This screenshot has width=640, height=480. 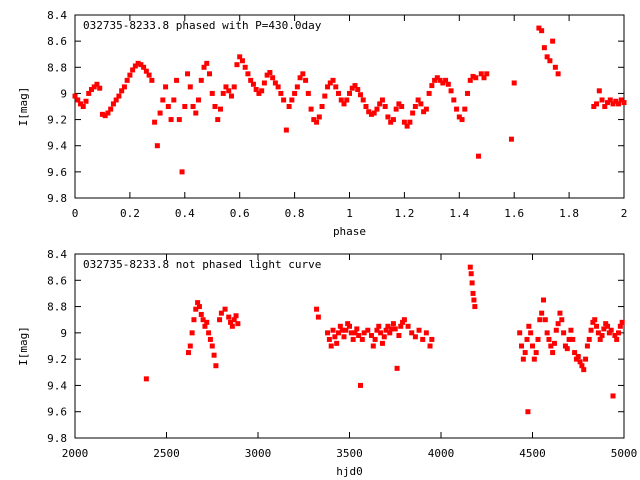 I want to click on phased-y-tick-label: 9, so click(x=63, y=93).